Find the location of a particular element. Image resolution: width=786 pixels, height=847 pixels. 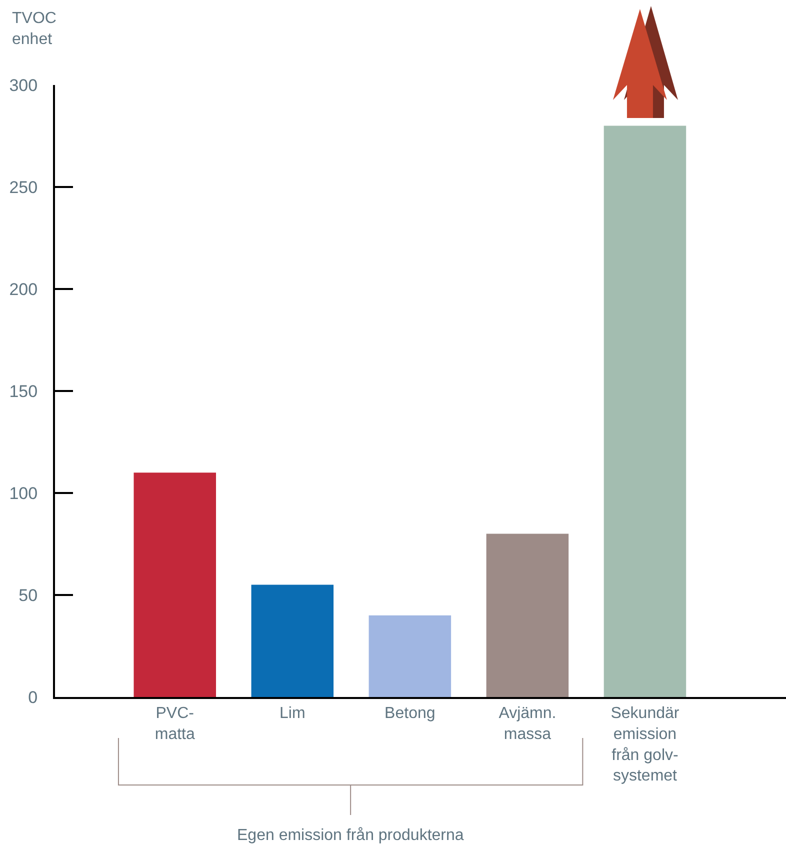

y-tick-label: 200 is located at coordinates (23, 289).